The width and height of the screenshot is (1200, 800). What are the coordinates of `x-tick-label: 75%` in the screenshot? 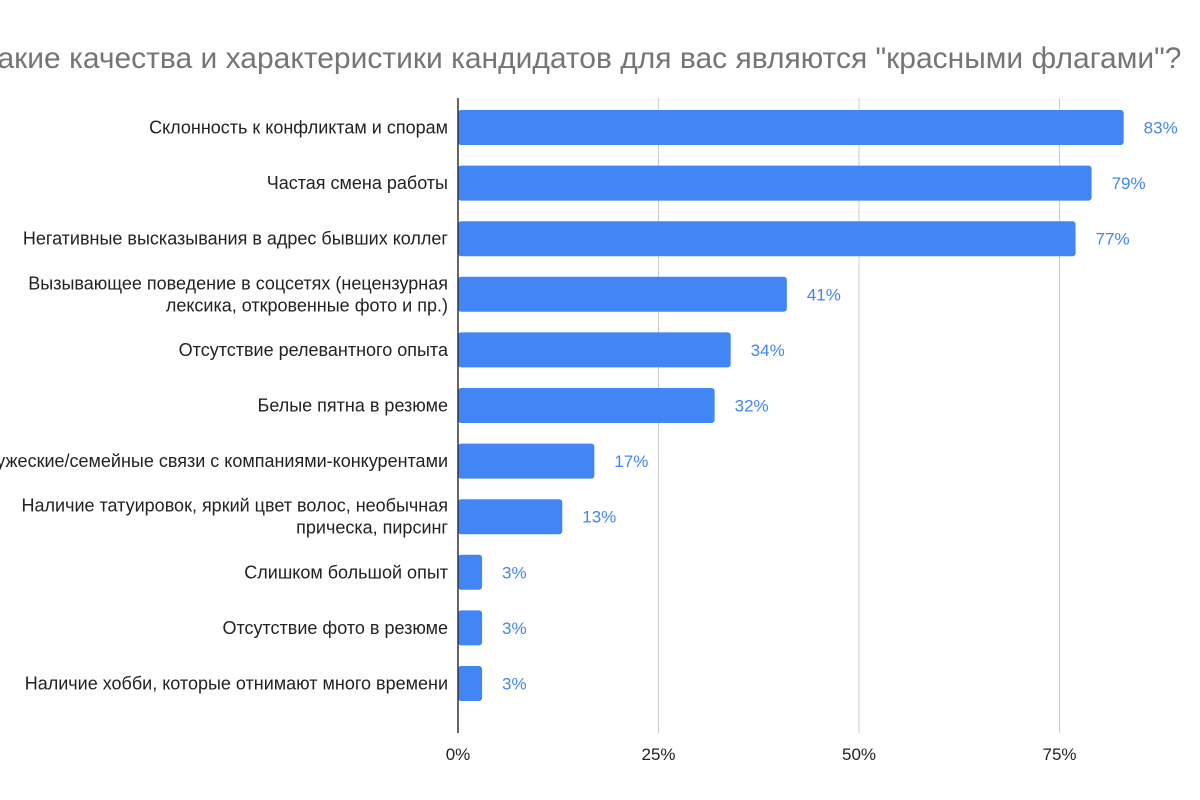 It's located at (1059, 754).